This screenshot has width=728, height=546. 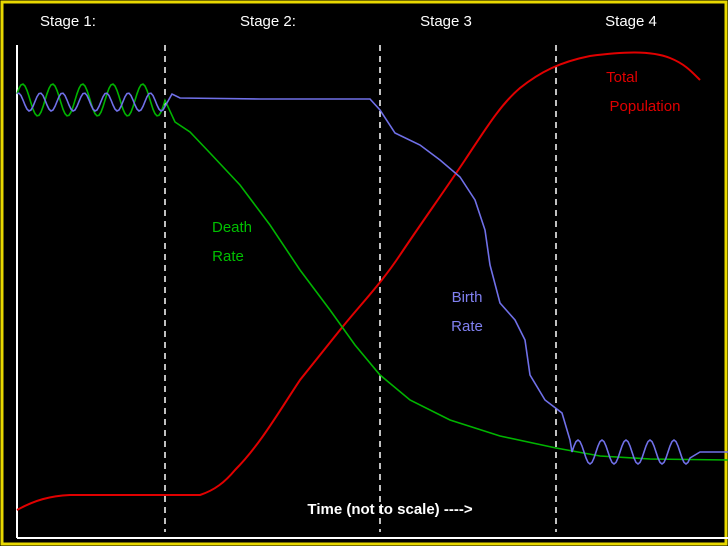 What do you see at coordinates (645, 106) in the screenshot?
I see `population-label: Population` at bounding box center [645, 106].